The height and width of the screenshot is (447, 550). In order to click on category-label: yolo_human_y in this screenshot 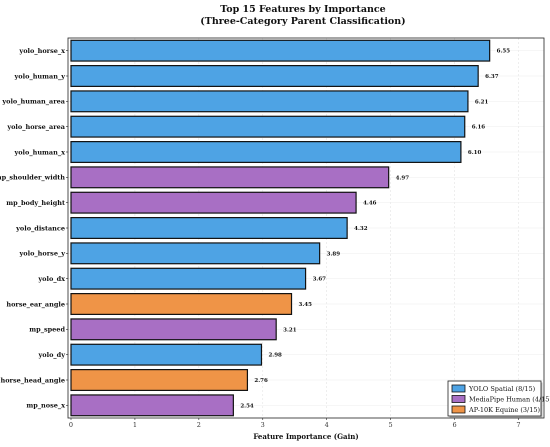, I will do `click(40, 76)`.